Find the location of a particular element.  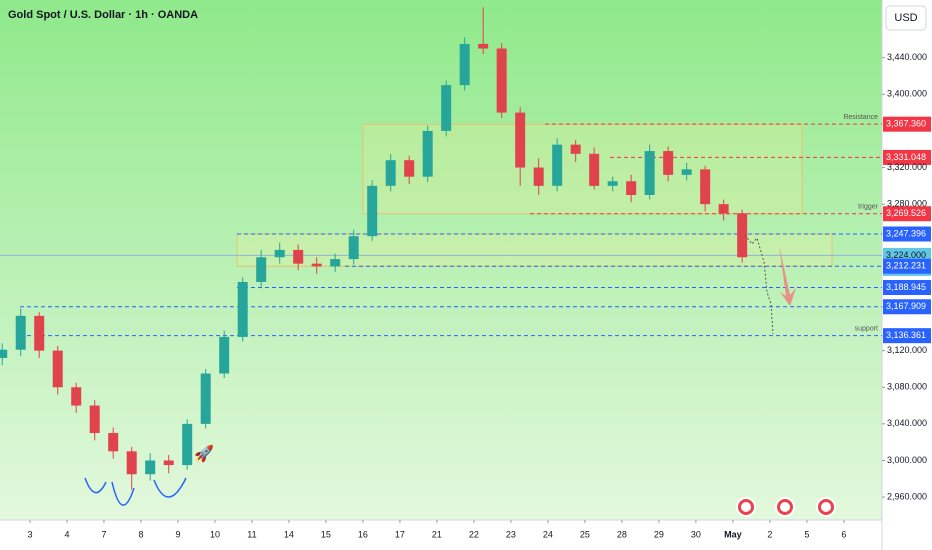

x-tick-label: 11 is located at coordinates (251, 534).